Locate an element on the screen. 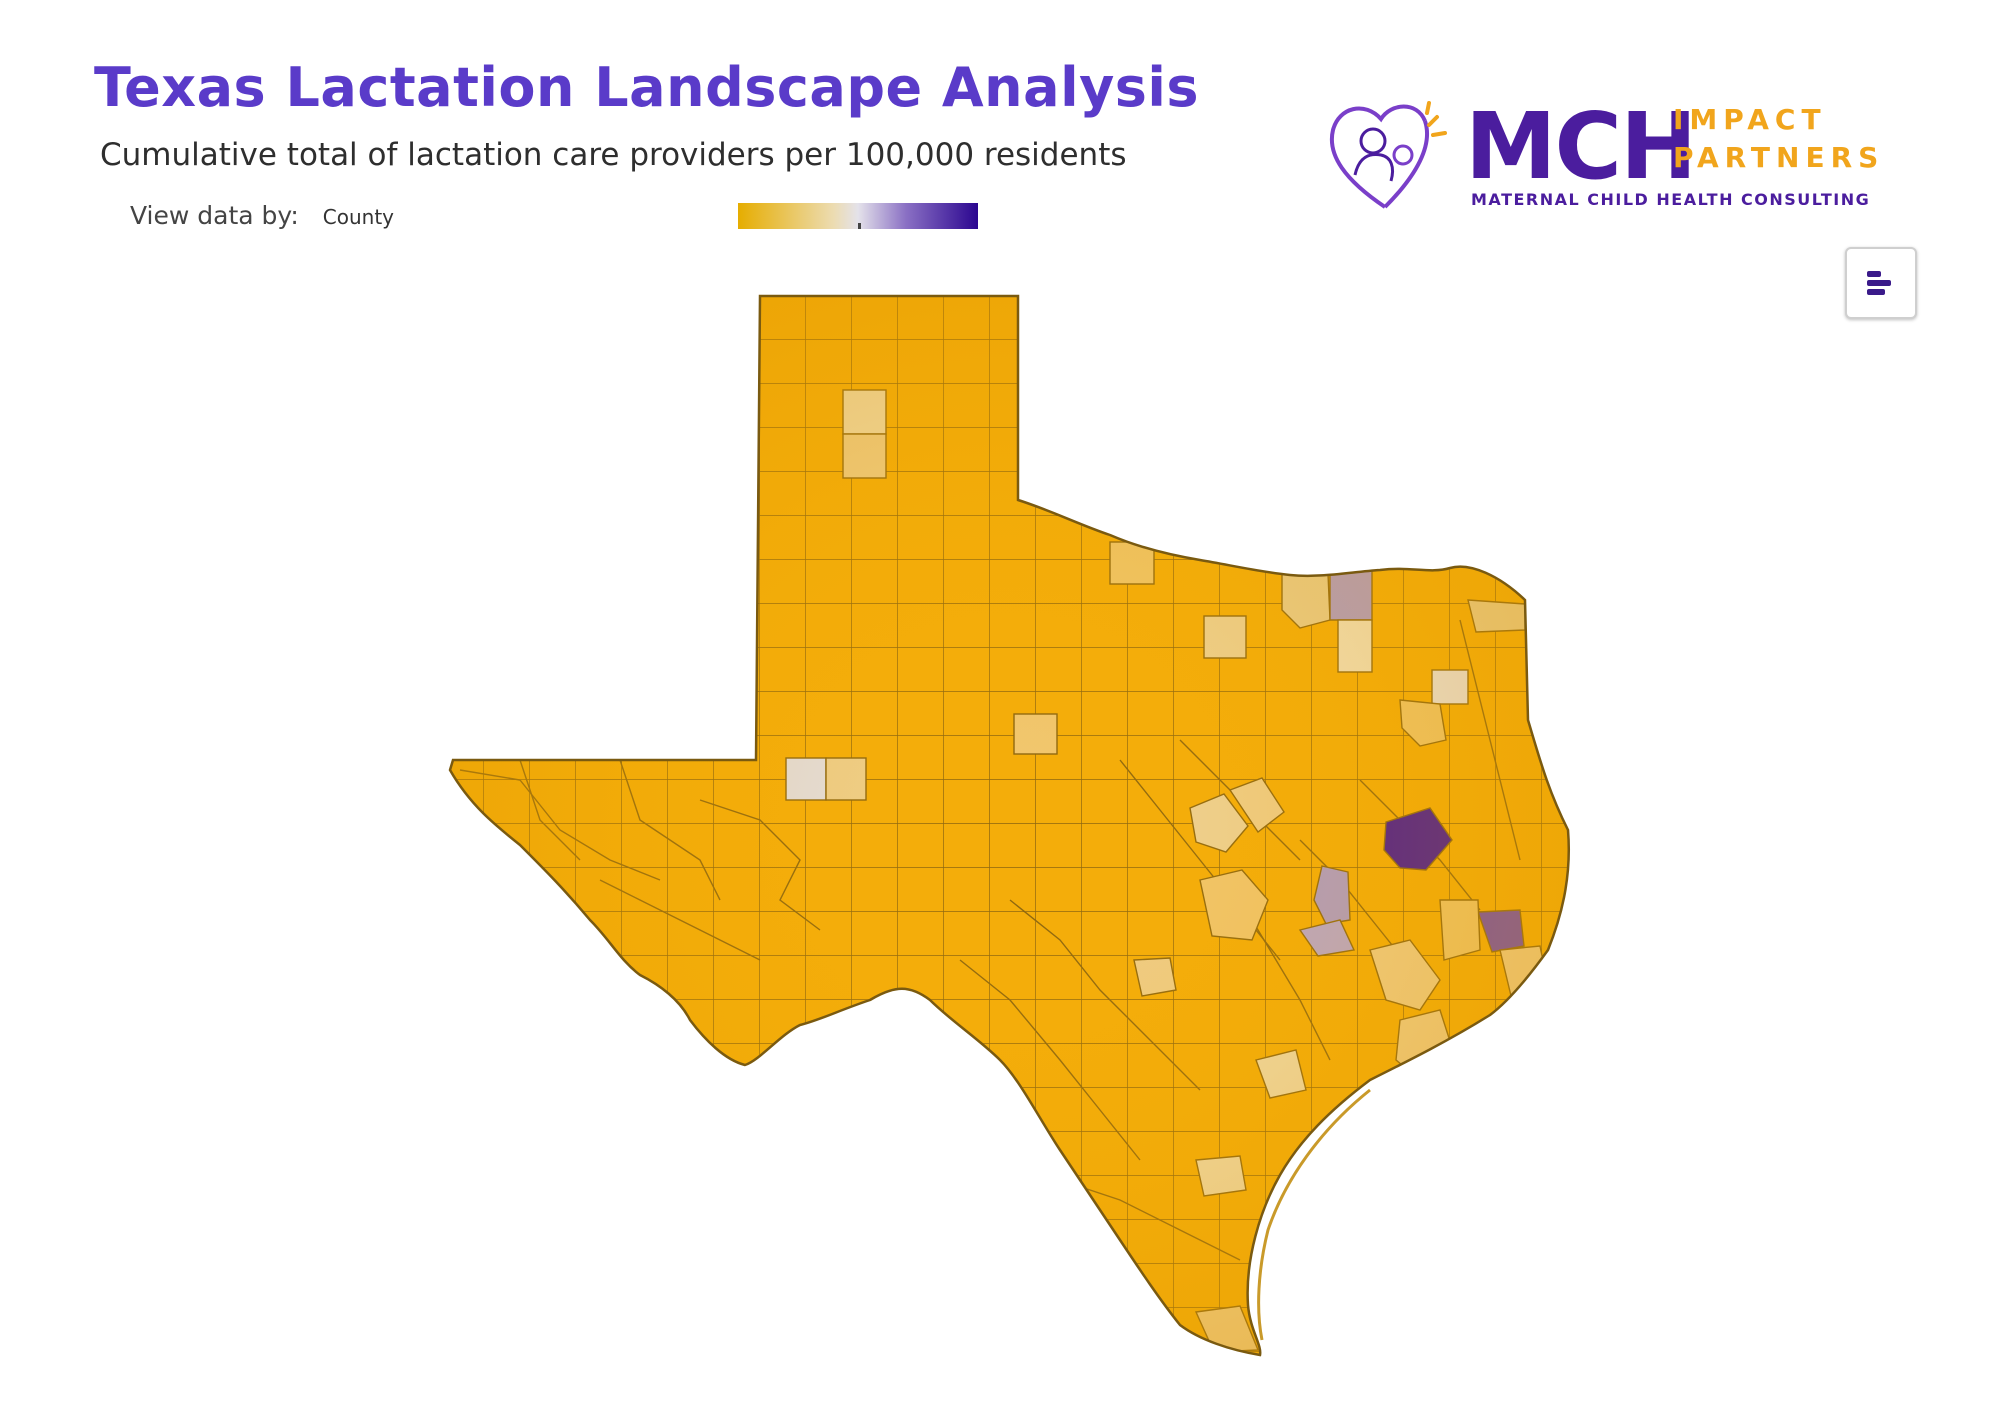  chart-toggle-button is located at coordinates (1881, 283).